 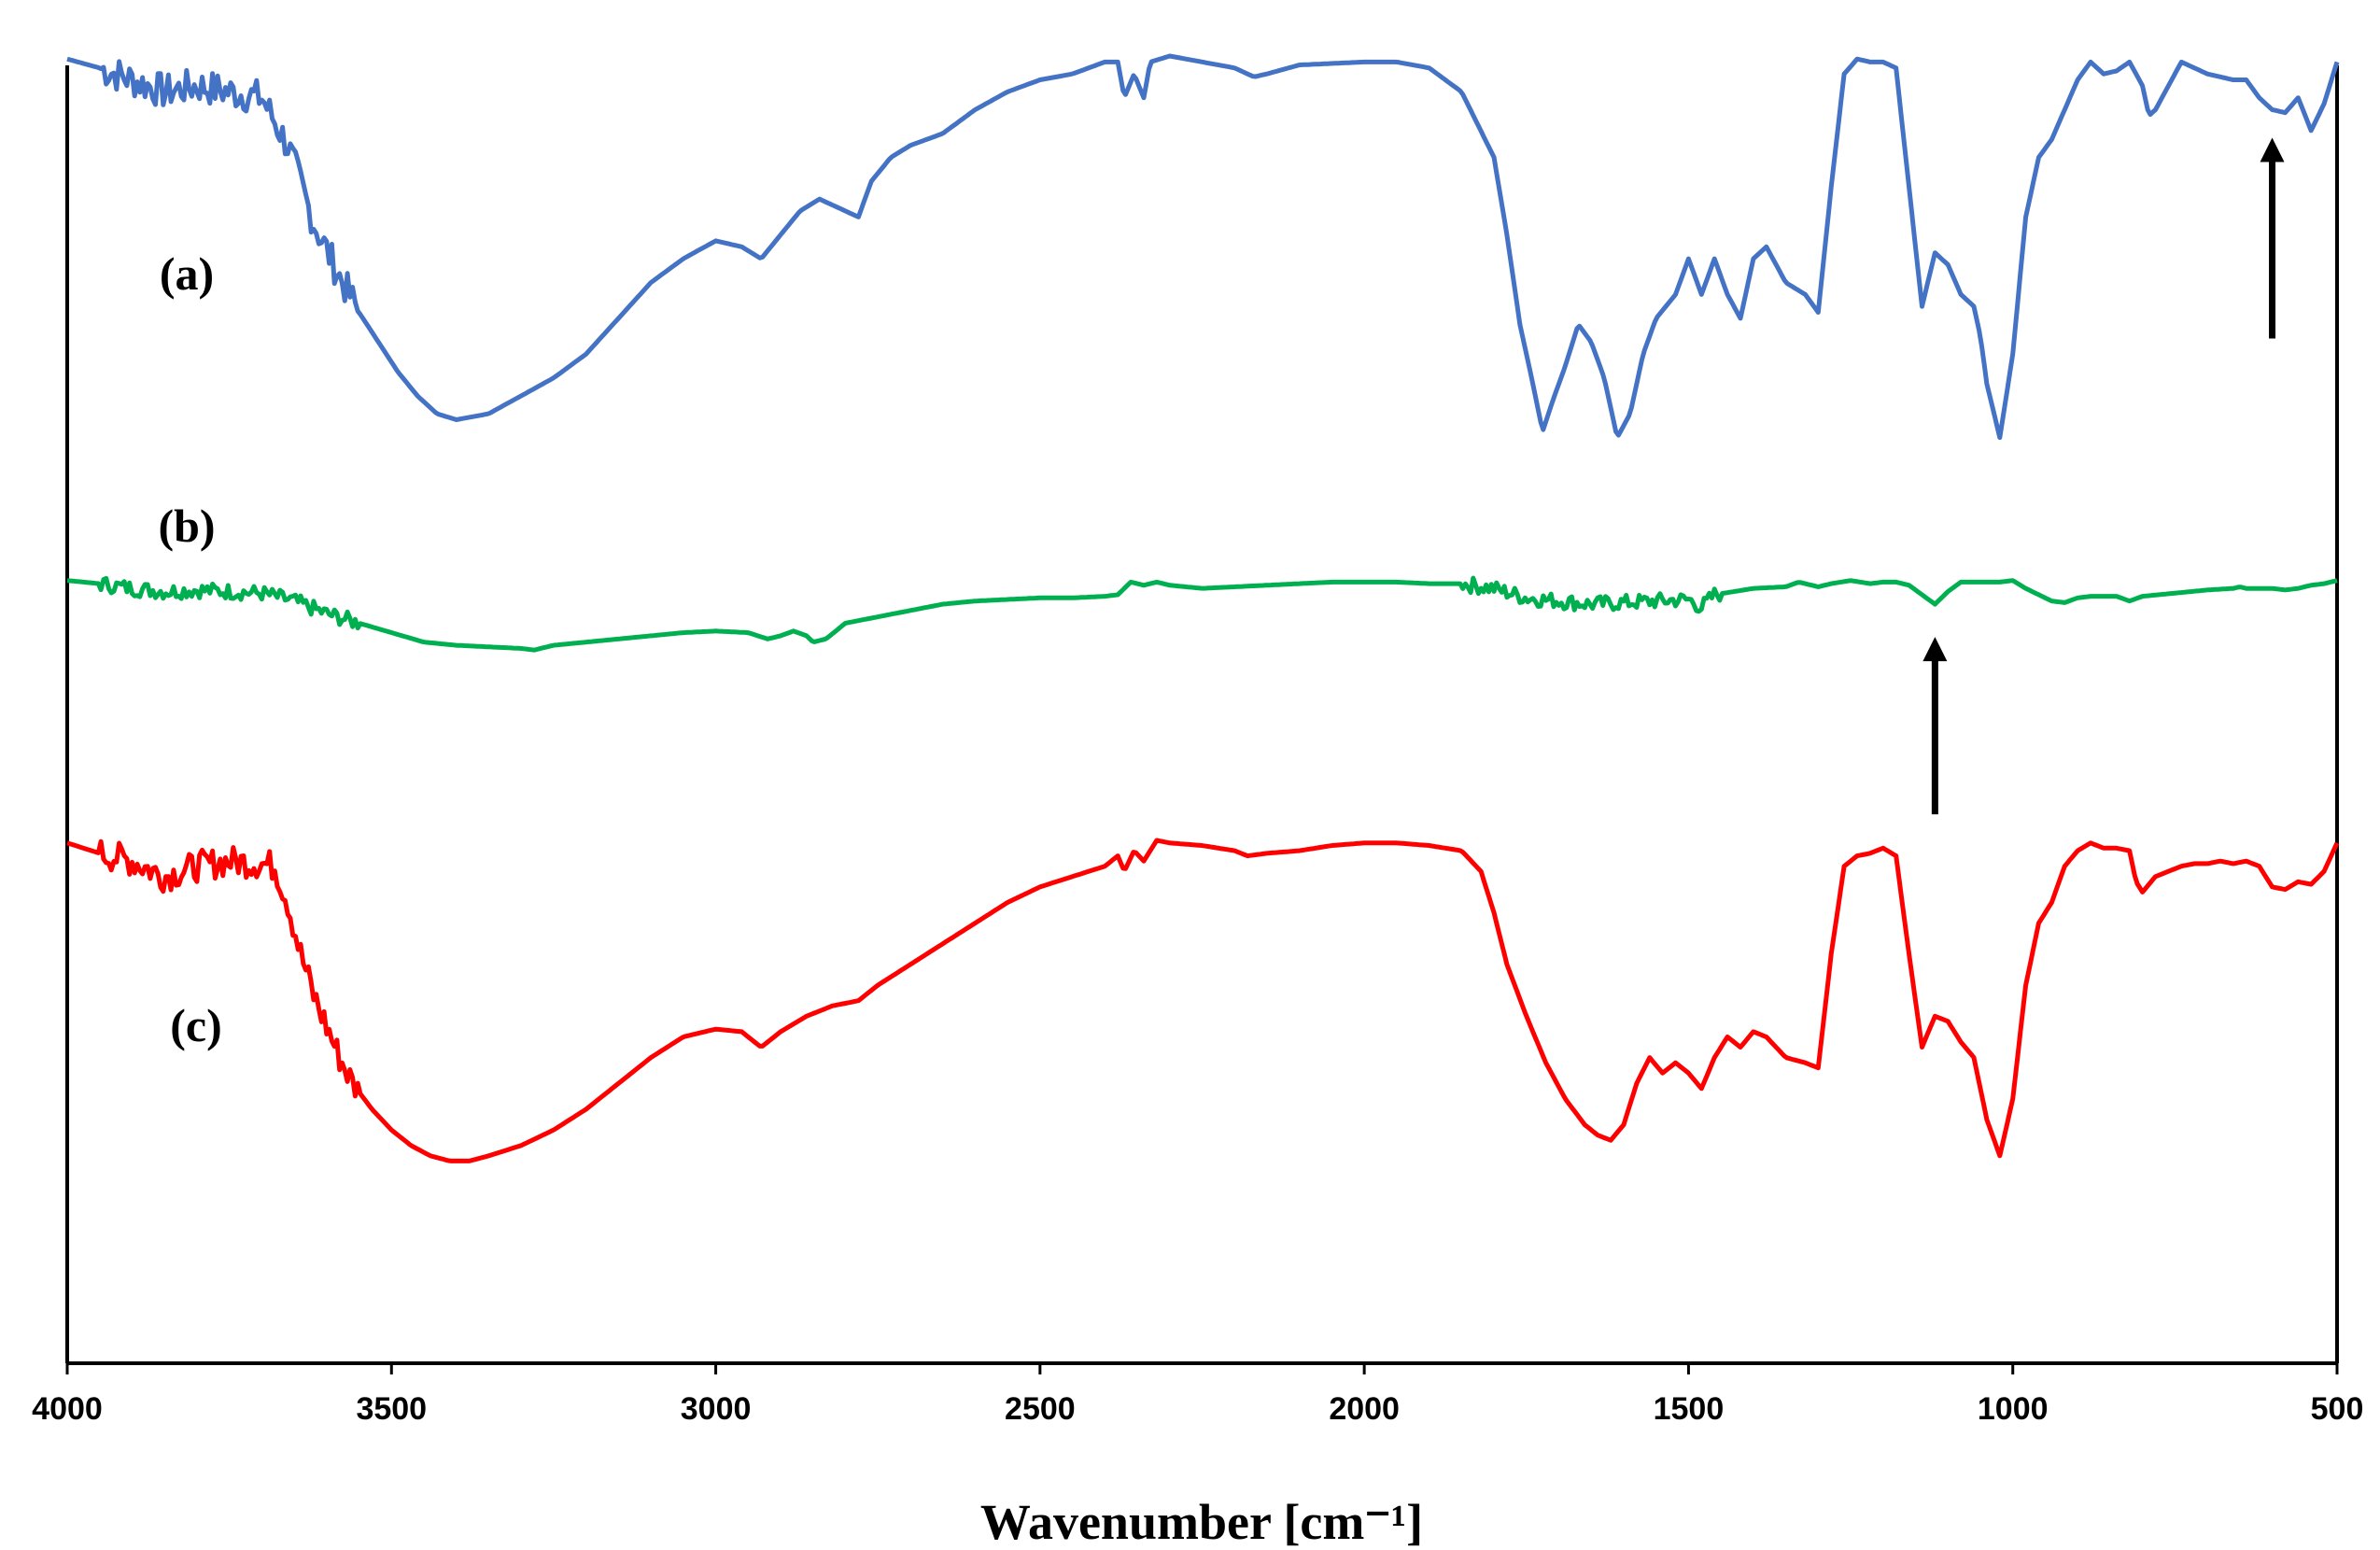 I want to click on series-label-0: (a), so click(x=187, y=273).